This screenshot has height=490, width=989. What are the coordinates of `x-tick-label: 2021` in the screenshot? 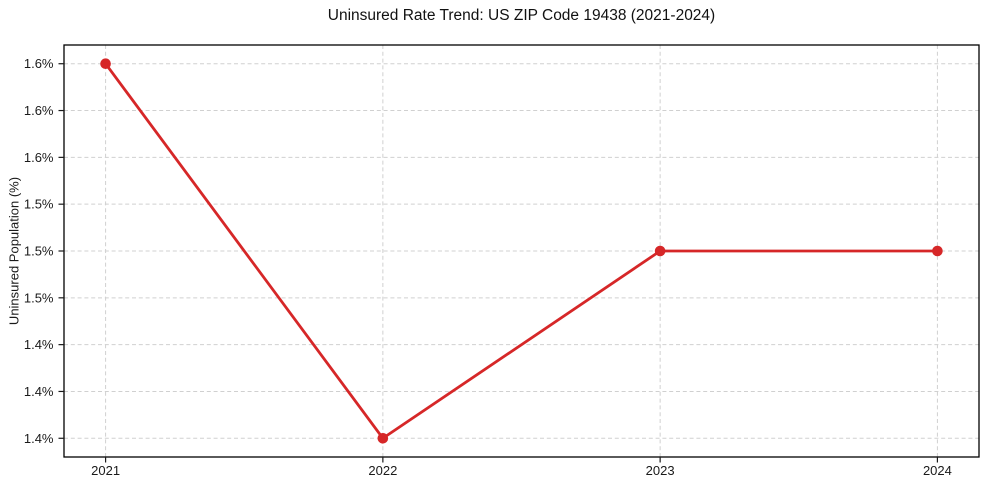 It's located at (105, 470).